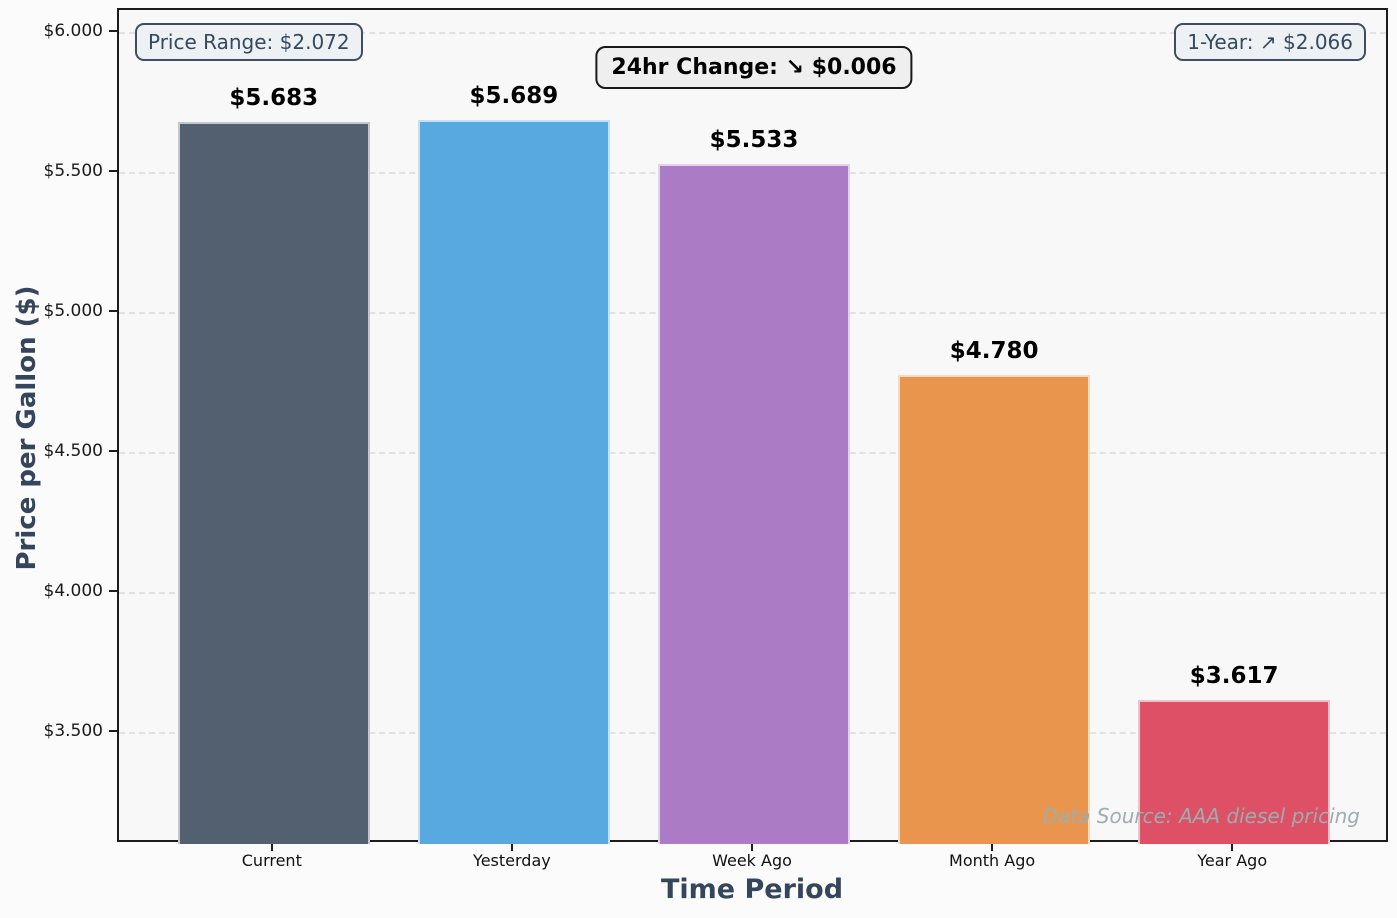  What do you see at coordinates (1270, 42) in the screenshot?
I see `one-year-annotation: 1-Year: ↗ $2.066` at bounding box center [1270, 42].